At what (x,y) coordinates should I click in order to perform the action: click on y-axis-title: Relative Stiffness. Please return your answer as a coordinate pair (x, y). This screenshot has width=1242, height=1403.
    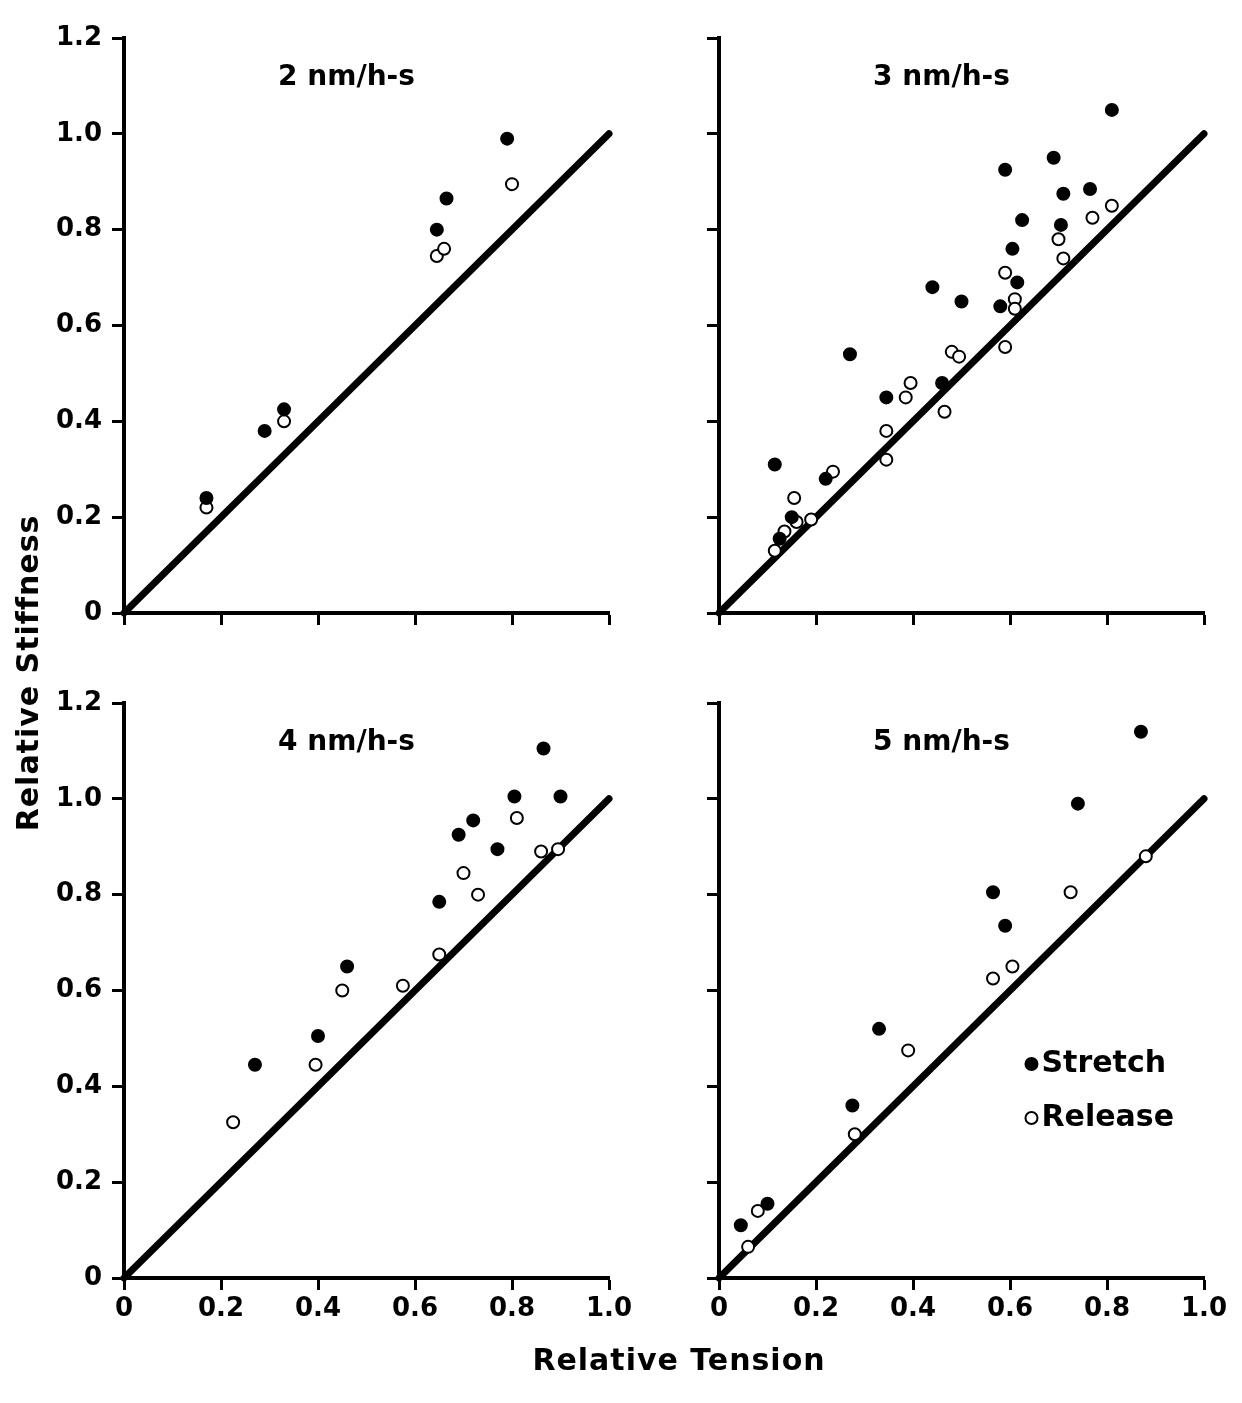
    Looking at the image, I should click on (27, 673).